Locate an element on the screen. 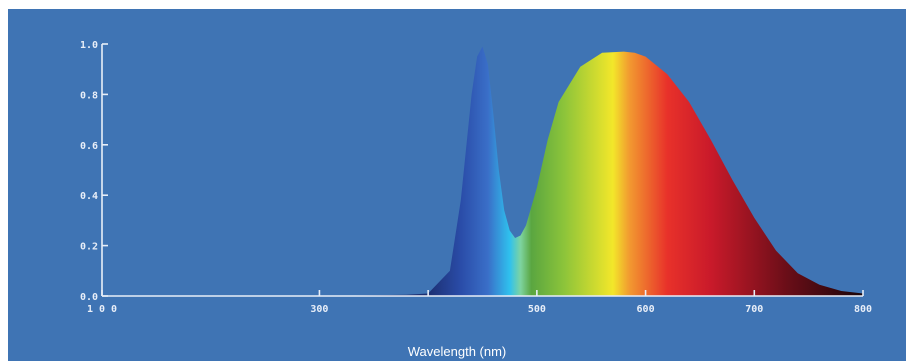 The height and width of the screenshot is (361, 914). x-axis-label: Wavelength (nm) is located at coordinates (457, 351).